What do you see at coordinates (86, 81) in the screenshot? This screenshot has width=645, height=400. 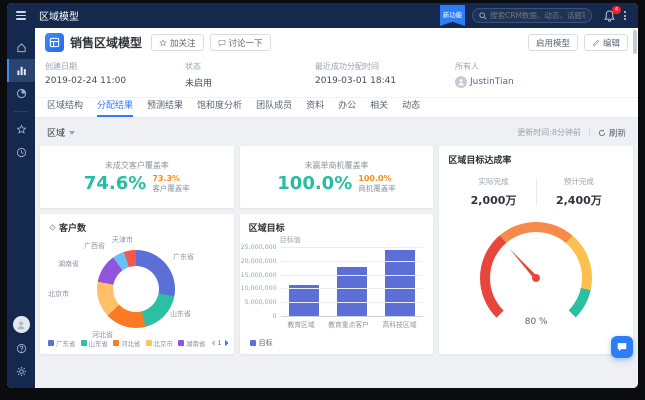 I see `field-value: 2019-02-24 11:00` at bounding box center [86, 81].